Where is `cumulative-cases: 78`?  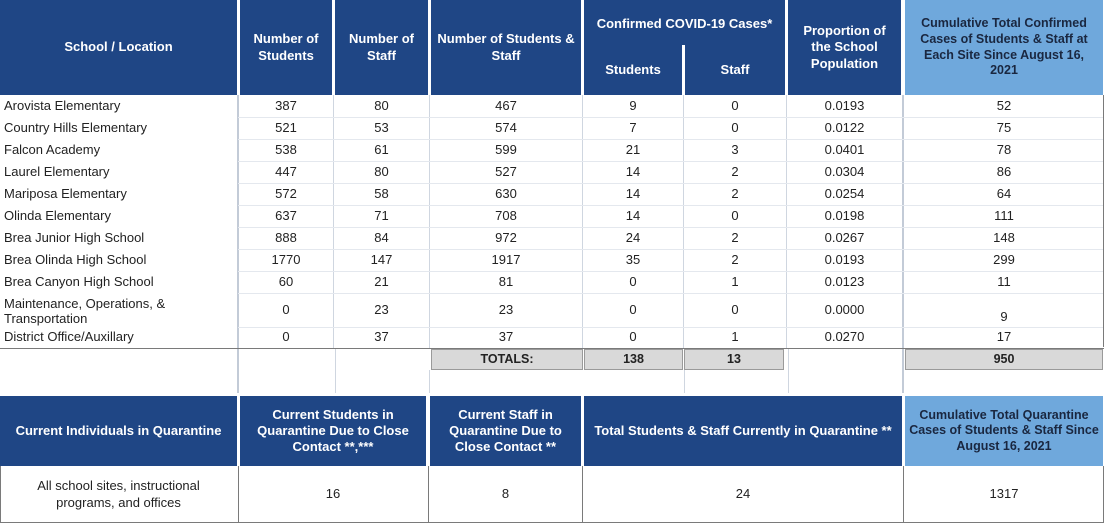 cumulative-cases: 78 is located at coordinates (1004, 149).